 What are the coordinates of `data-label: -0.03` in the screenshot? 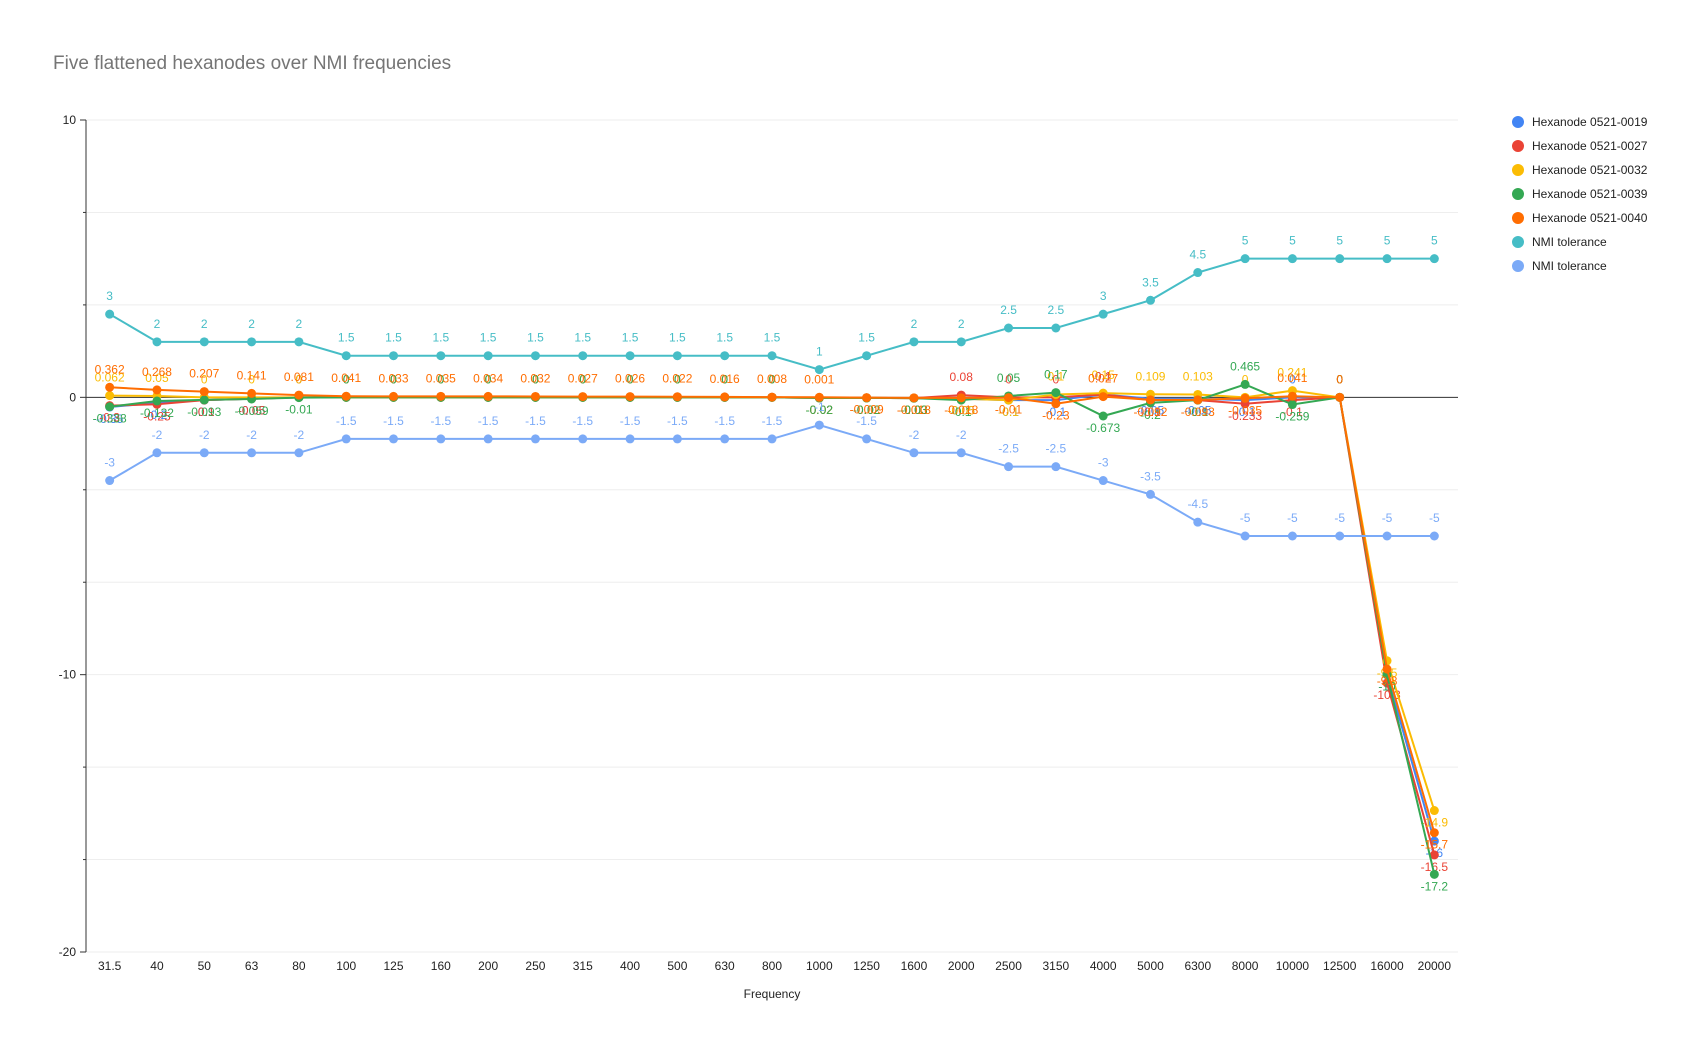 It's located at (914, 410).